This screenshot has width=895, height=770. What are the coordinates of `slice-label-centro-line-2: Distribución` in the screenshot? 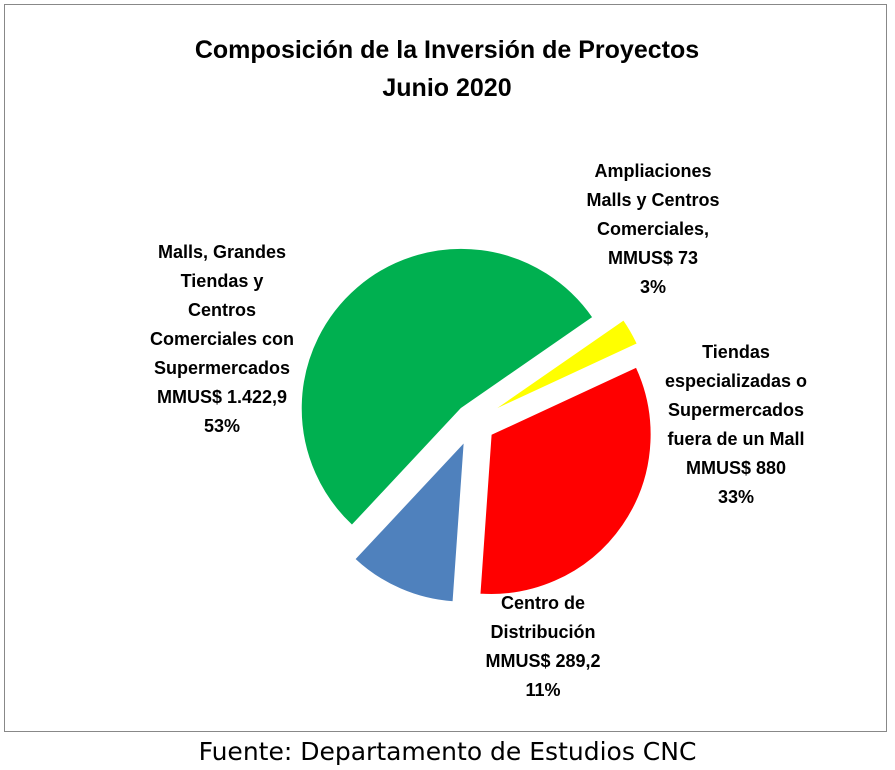 It's located at (542, 632).